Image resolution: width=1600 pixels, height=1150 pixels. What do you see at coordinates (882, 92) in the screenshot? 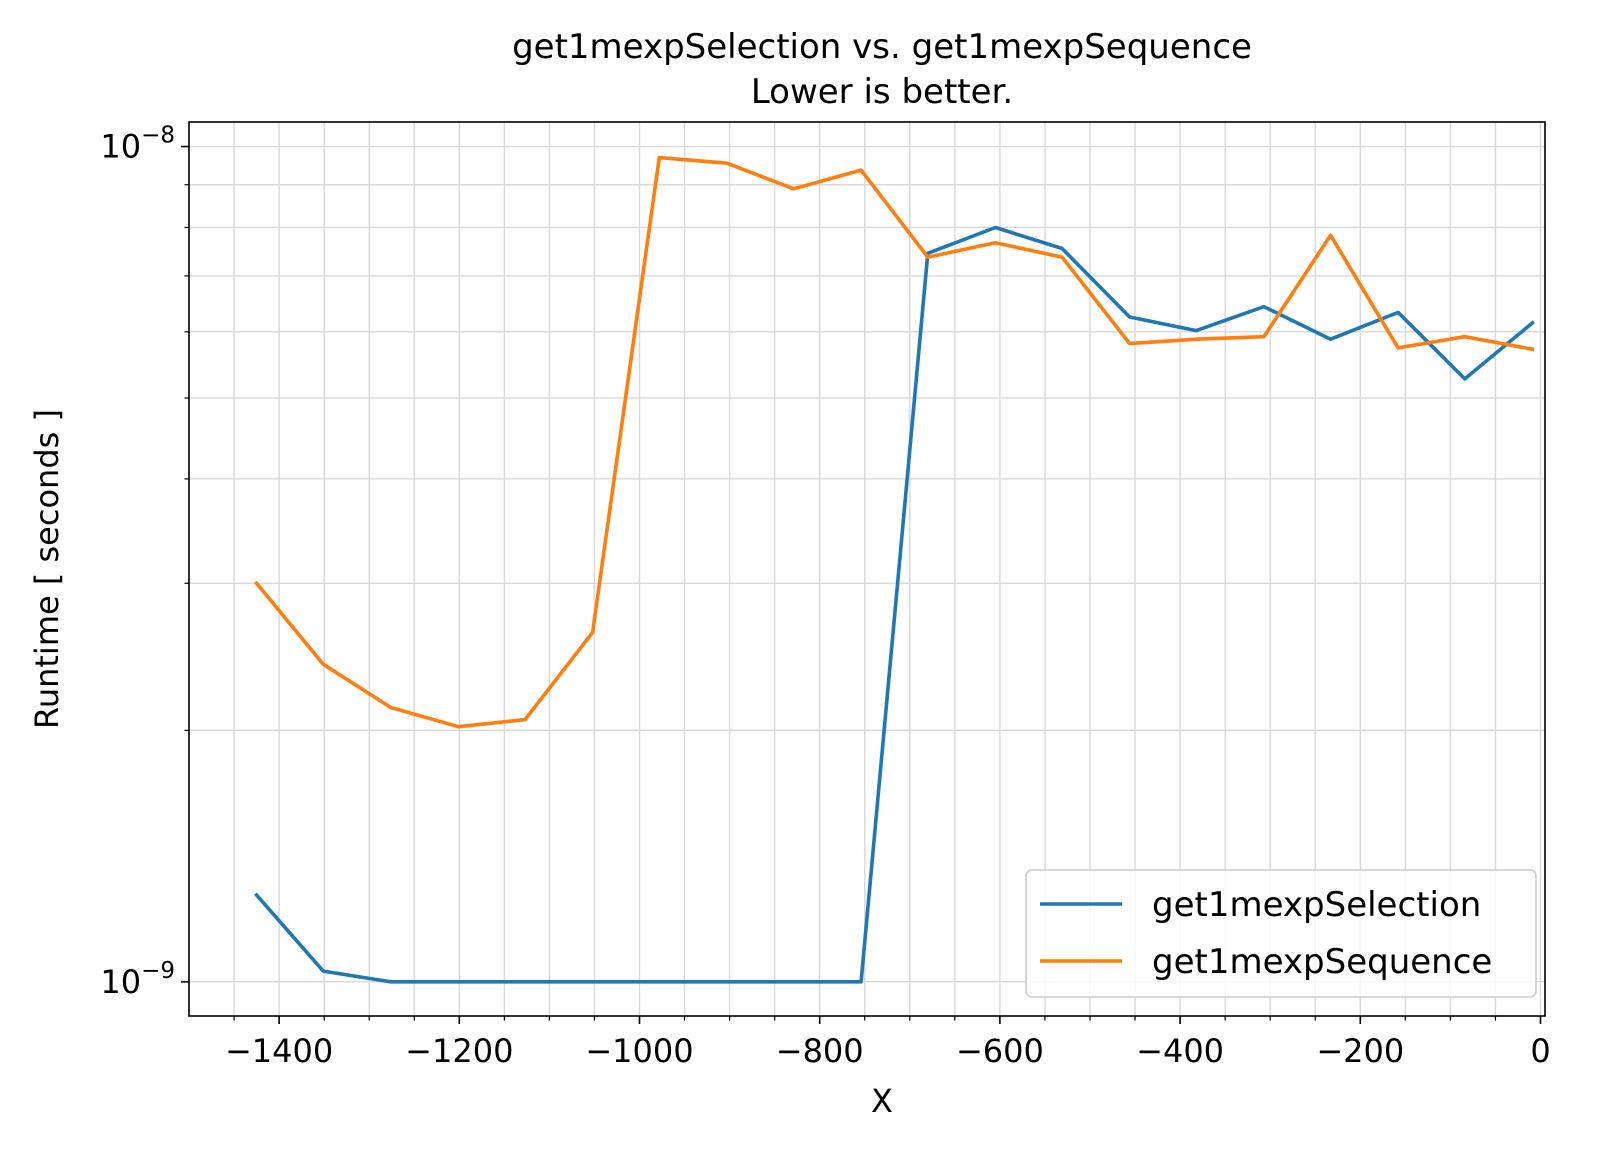
I see `chart-subtitle: Lower is better.` at bounding box center [882, 92].